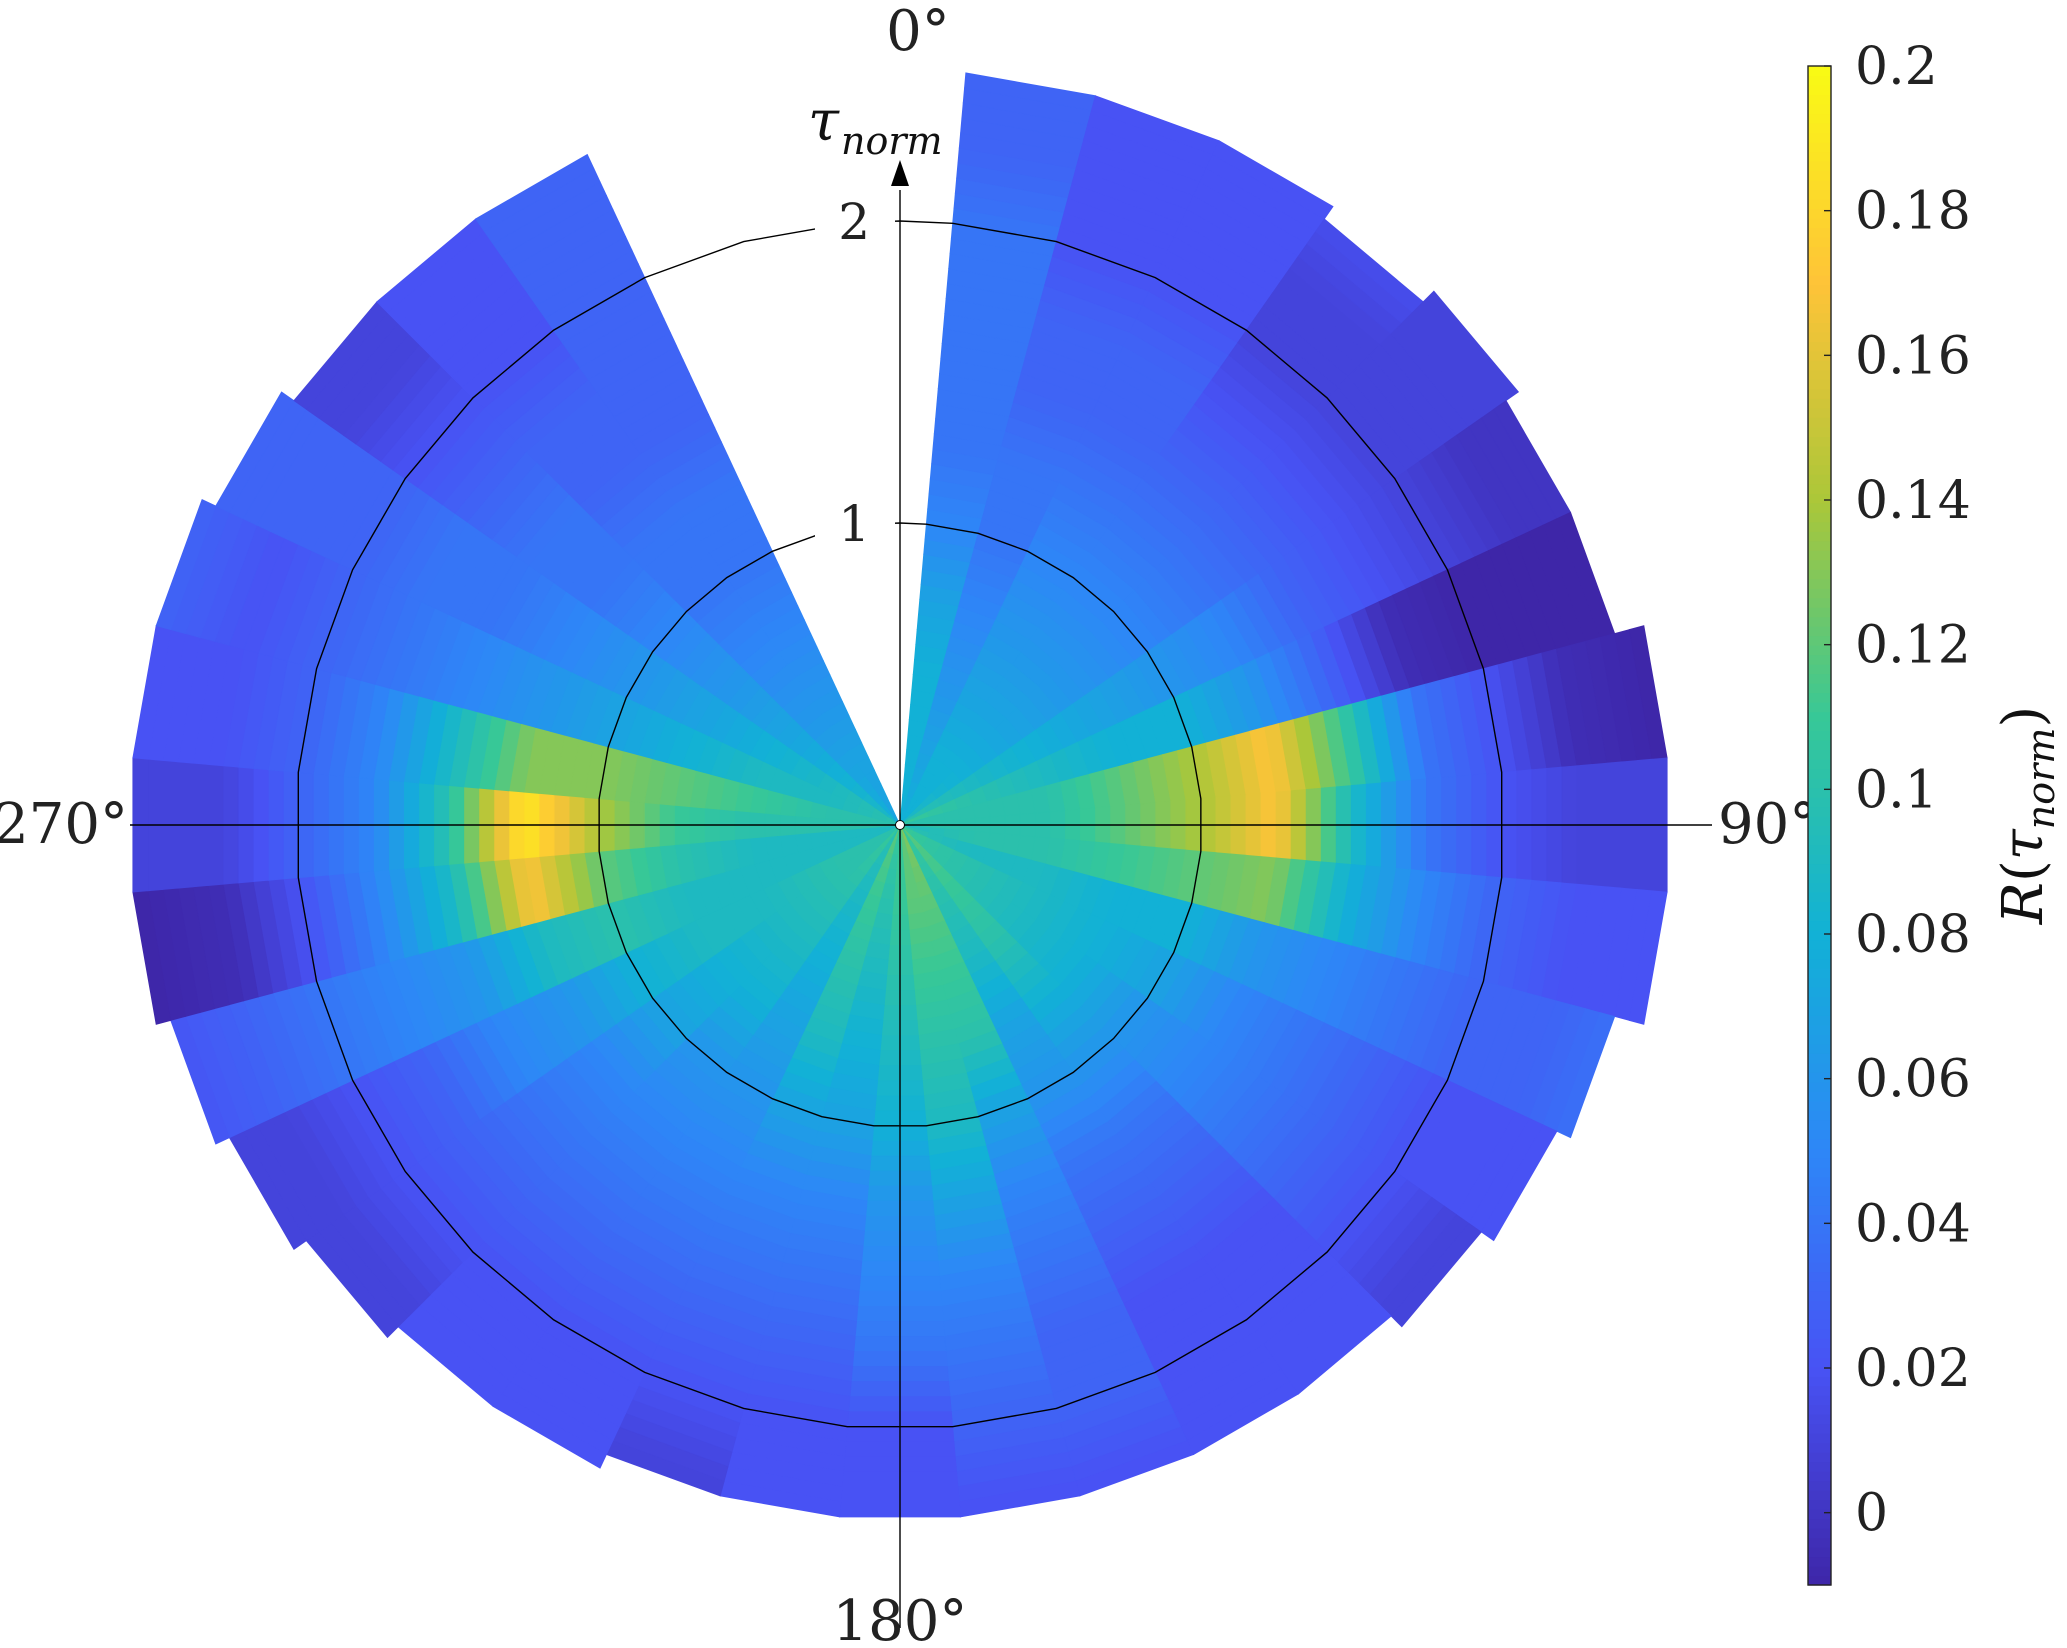 This screenshot has width=2067, height=1648. I want to click on colorbar-title-sub: norm, so click(2041, 779).